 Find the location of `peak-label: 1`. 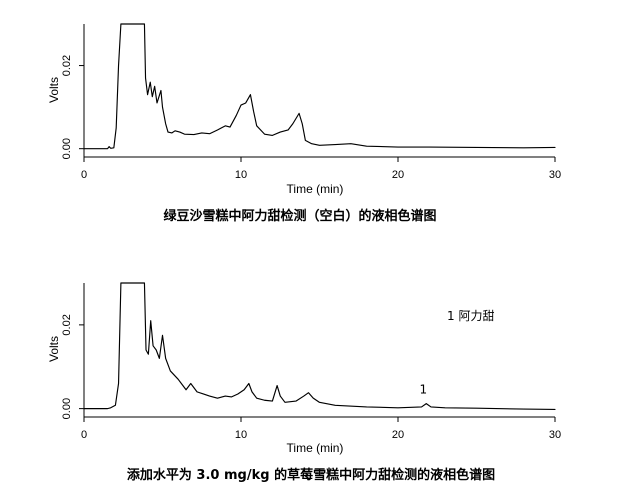

peak-label: 1 is located at coordinates (423, 389).